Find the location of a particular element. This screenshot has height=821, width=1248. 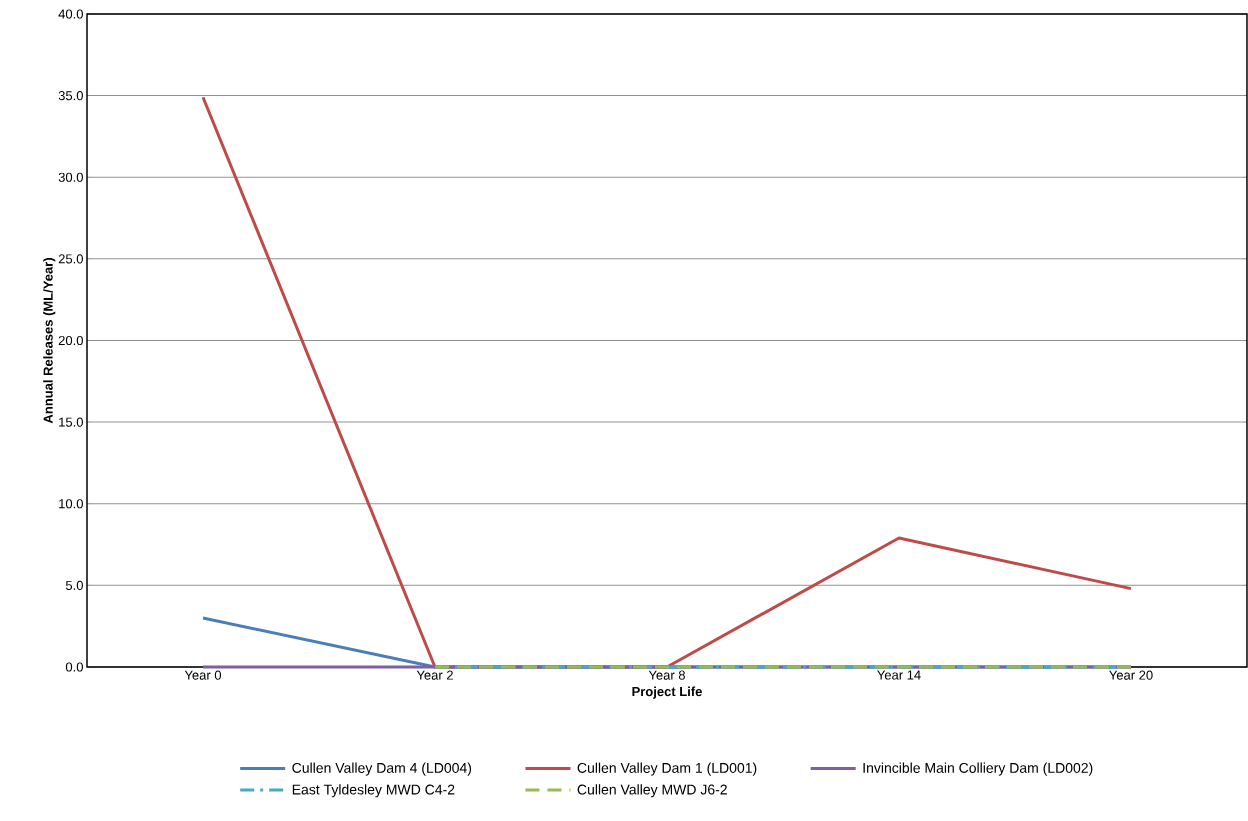

legend-label: Cullen Valley MWD J6-2 is located at coordinates (652, 791).